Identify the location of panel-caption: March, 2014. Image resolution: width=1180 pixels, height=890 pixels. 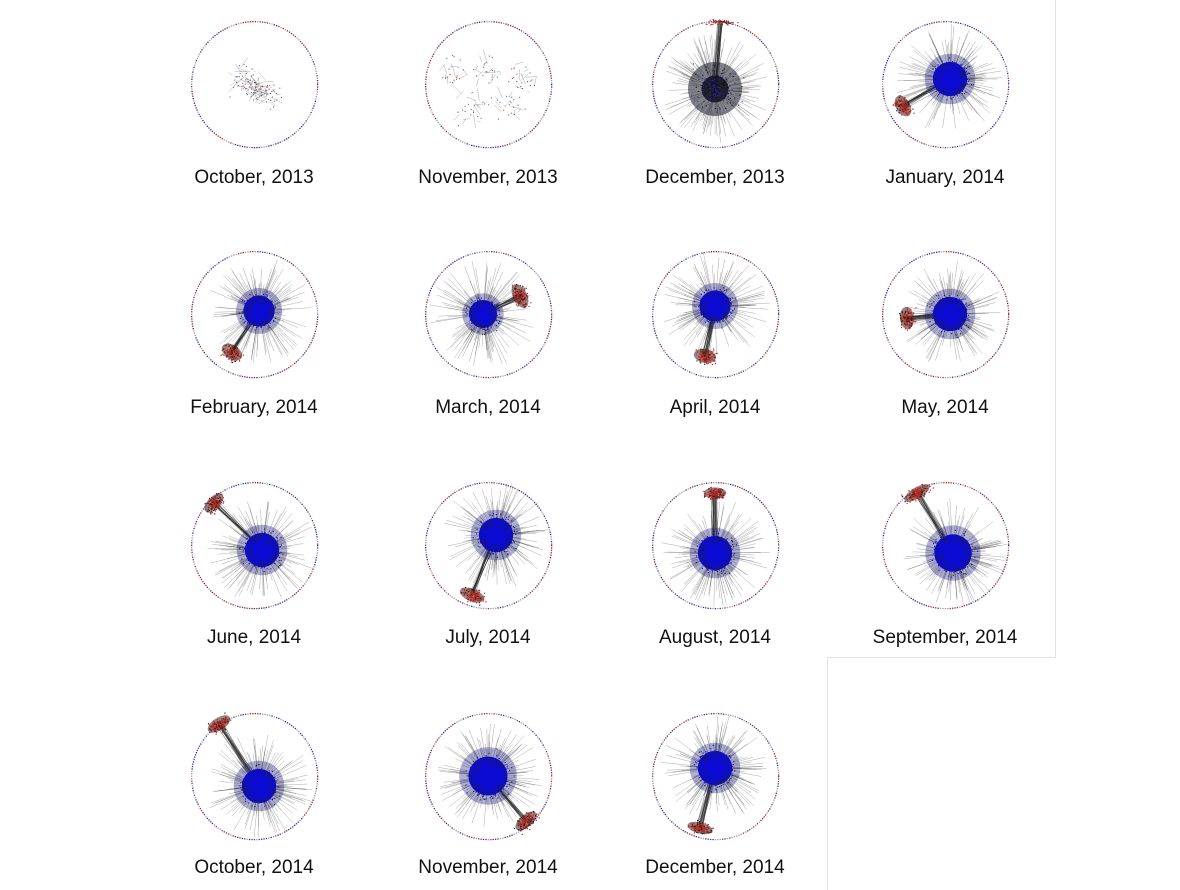
(488, 407).